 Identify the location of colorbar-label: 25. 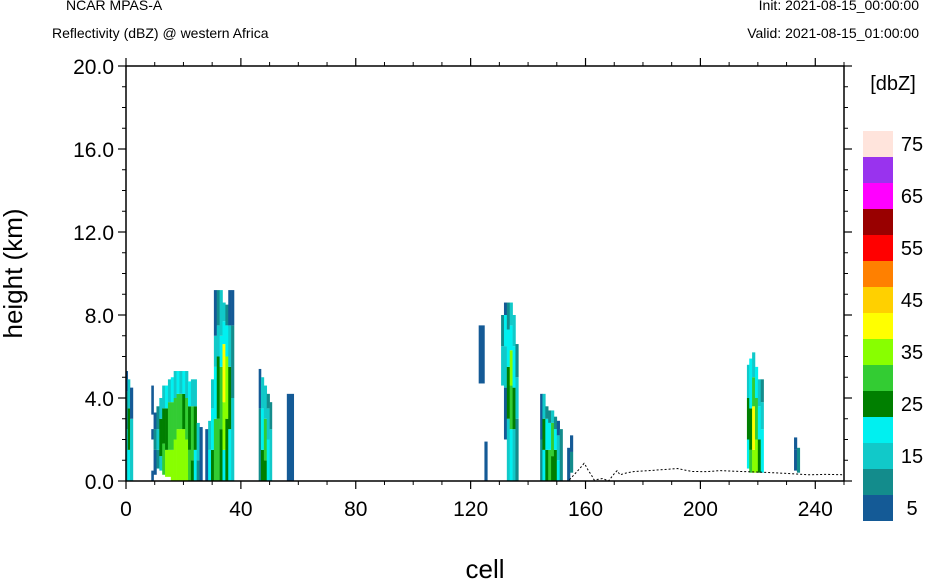
(912, 405).